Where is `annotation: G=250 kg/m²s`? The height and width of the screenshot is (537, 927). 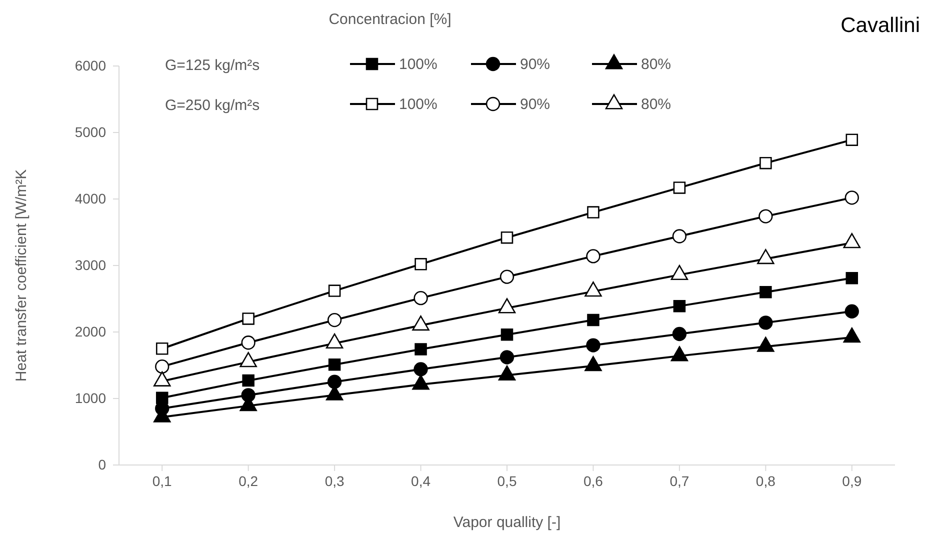
annotation: G=250 kg/m²s is located at coordinates (212, 105).